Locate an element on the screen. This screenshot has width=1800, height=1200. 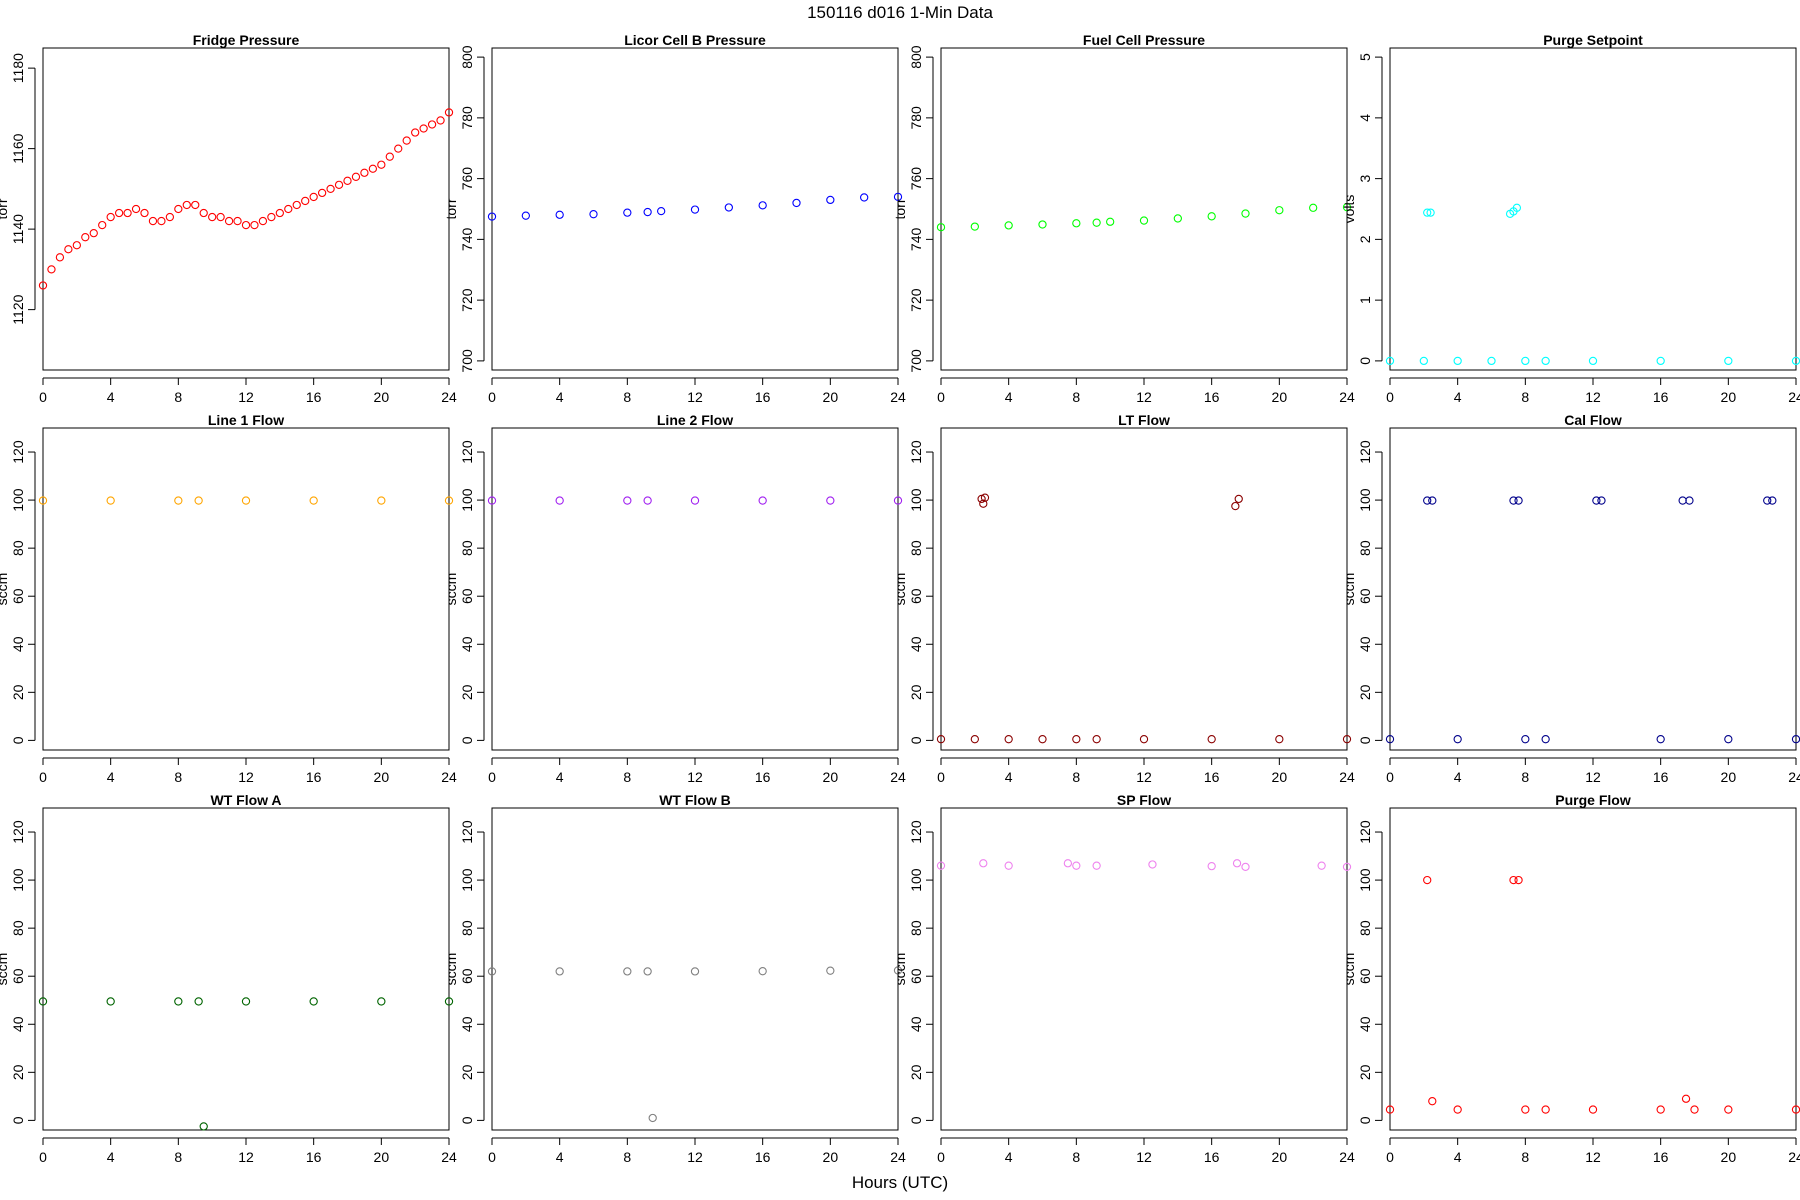
panel-title: Purge Setpoint is located at coordinates (1593, 40).